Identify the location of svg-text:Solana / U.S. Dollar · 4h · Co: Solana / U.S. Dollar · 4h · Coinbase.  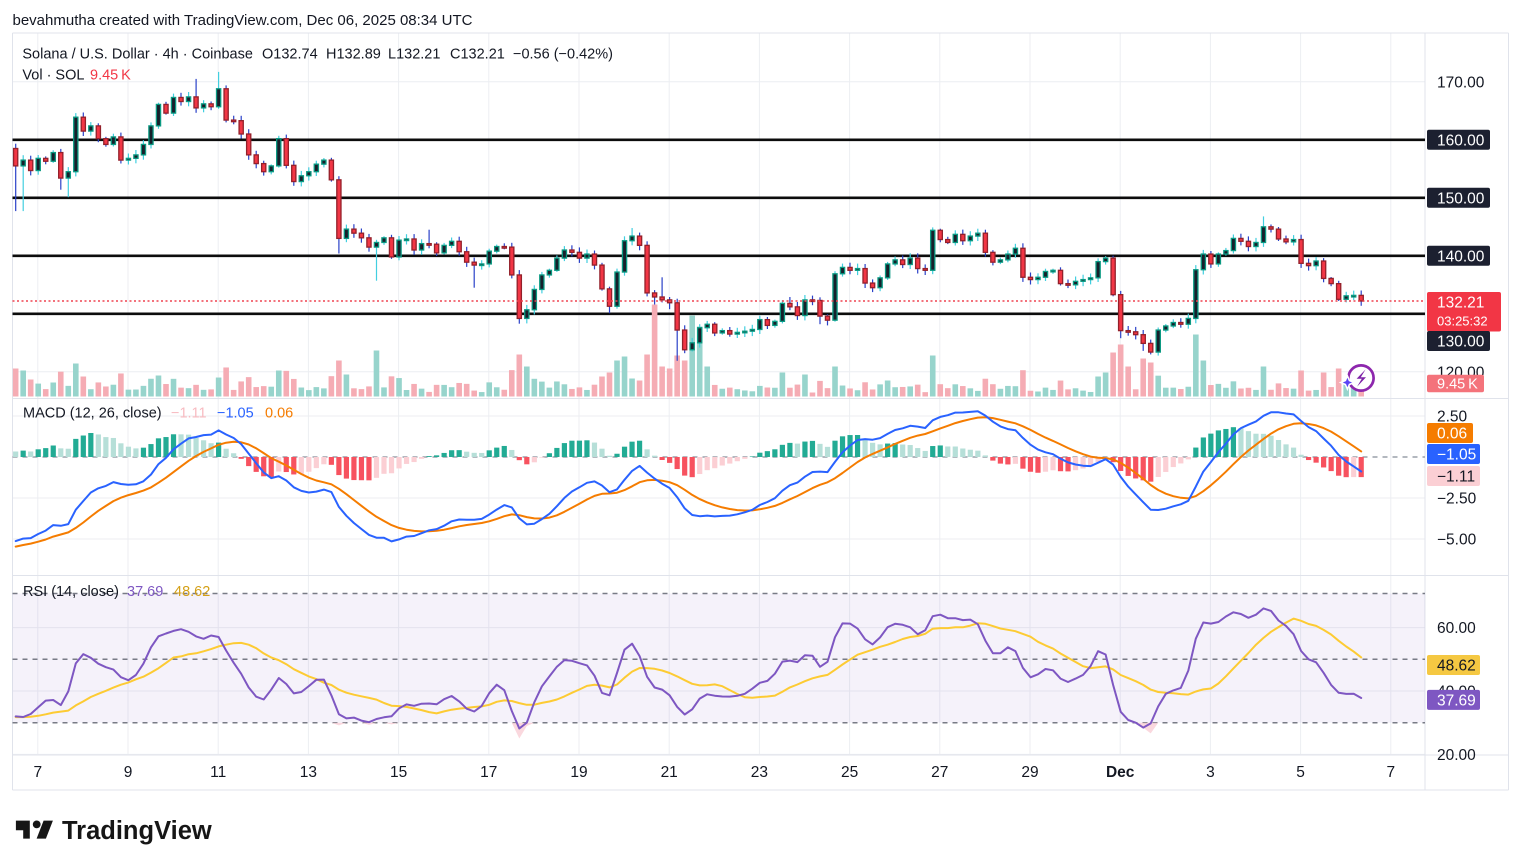
(137, 55).